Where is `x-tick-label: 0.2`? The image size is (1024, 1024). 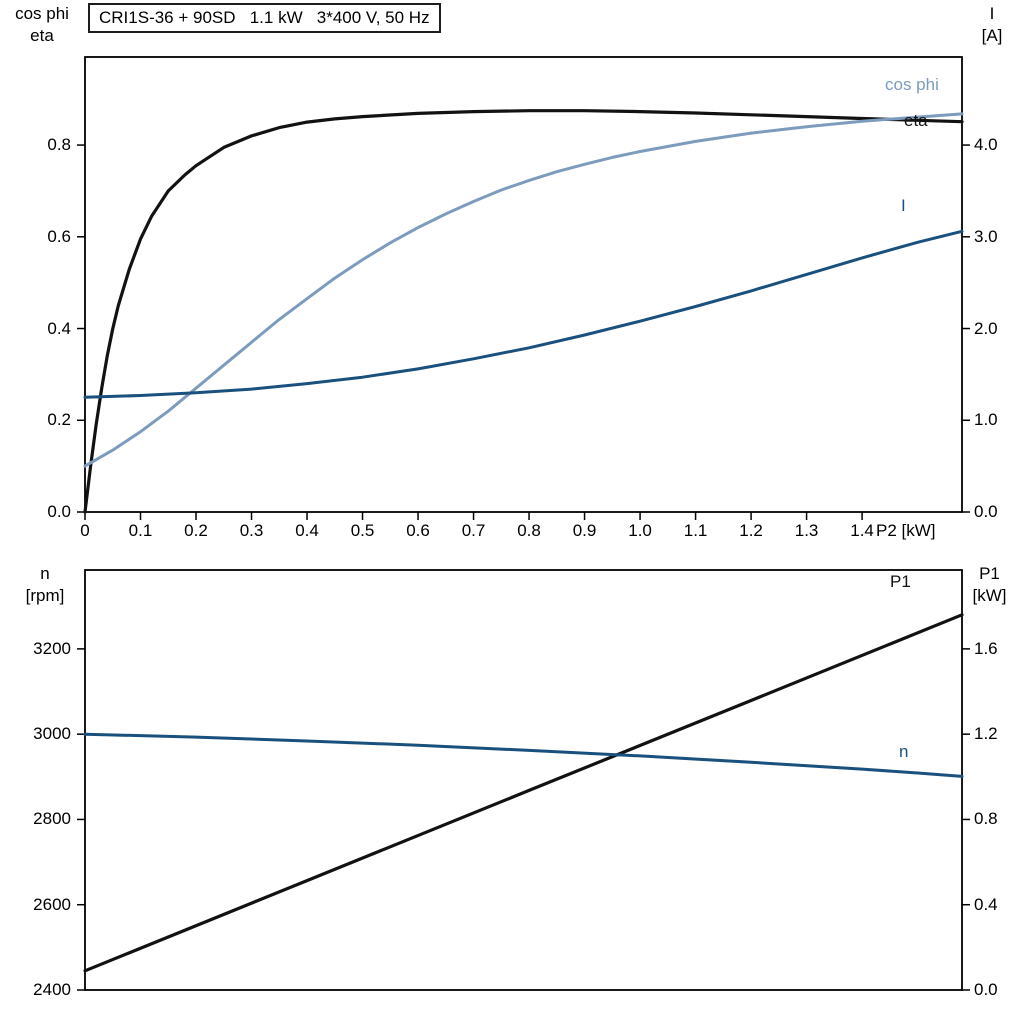
x-tick-label: 0.2 is located at coordinates (196, 530).